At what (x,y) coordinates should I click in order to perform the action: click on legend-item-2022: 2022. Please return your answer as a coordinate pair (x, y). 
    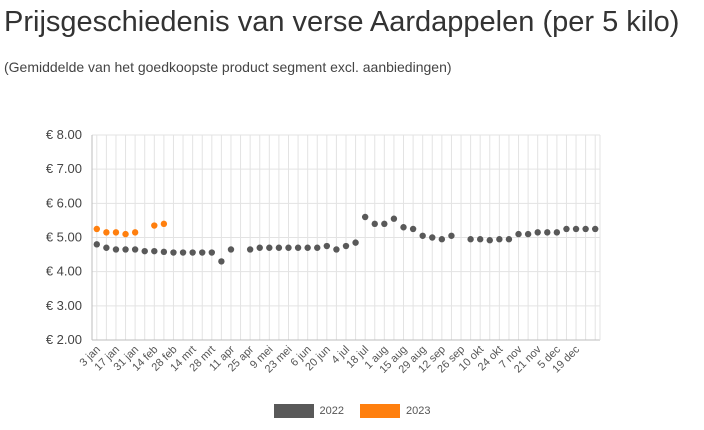
    Looking at the image, I should click on (308, 411).